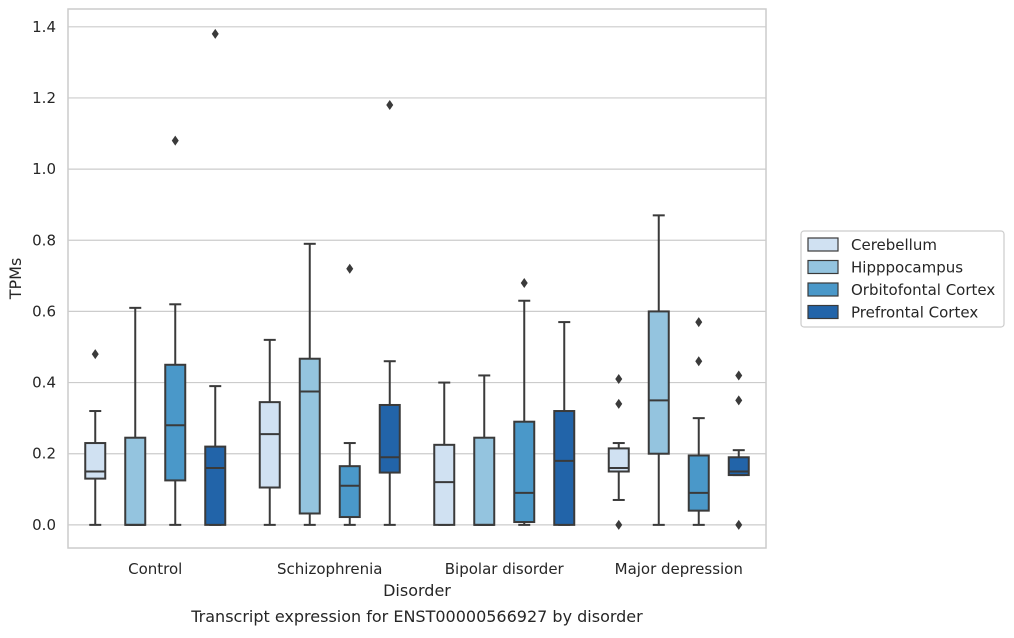  What do you see at coordinates (907, 268) in the screenshot?
I see `legend-label: Hipppocampus` at bounding box center [907, 268].